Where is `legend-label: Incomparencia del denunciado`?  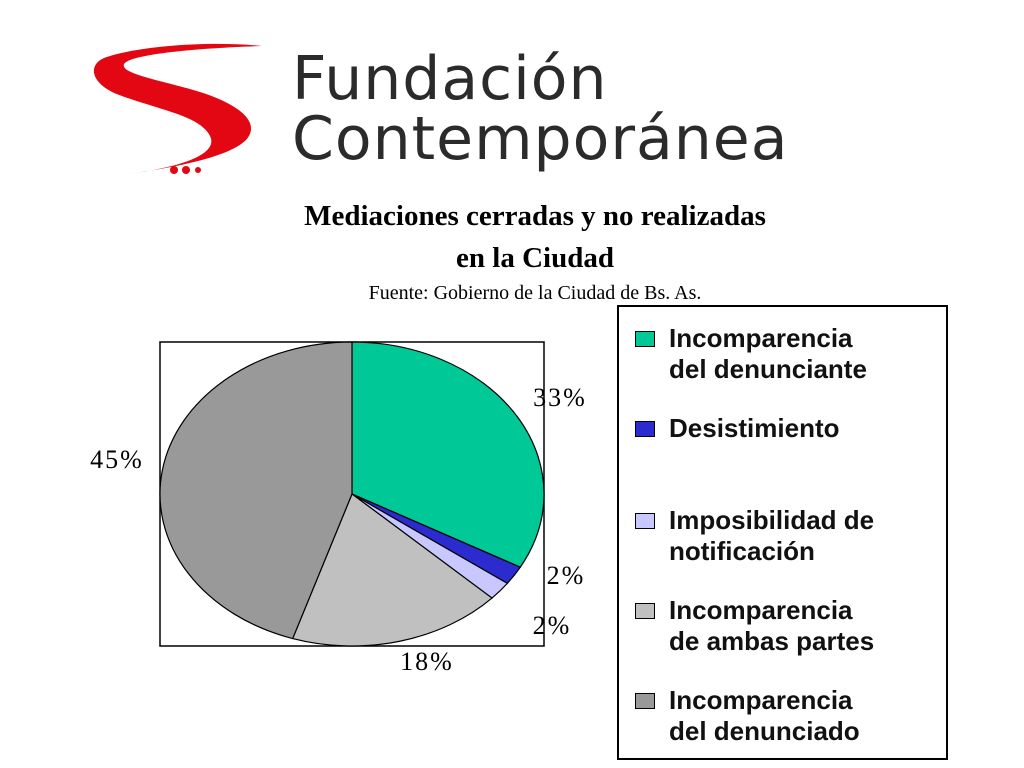 legend-label: Incomparencia del denunciado is located at coordinates (764, 715).